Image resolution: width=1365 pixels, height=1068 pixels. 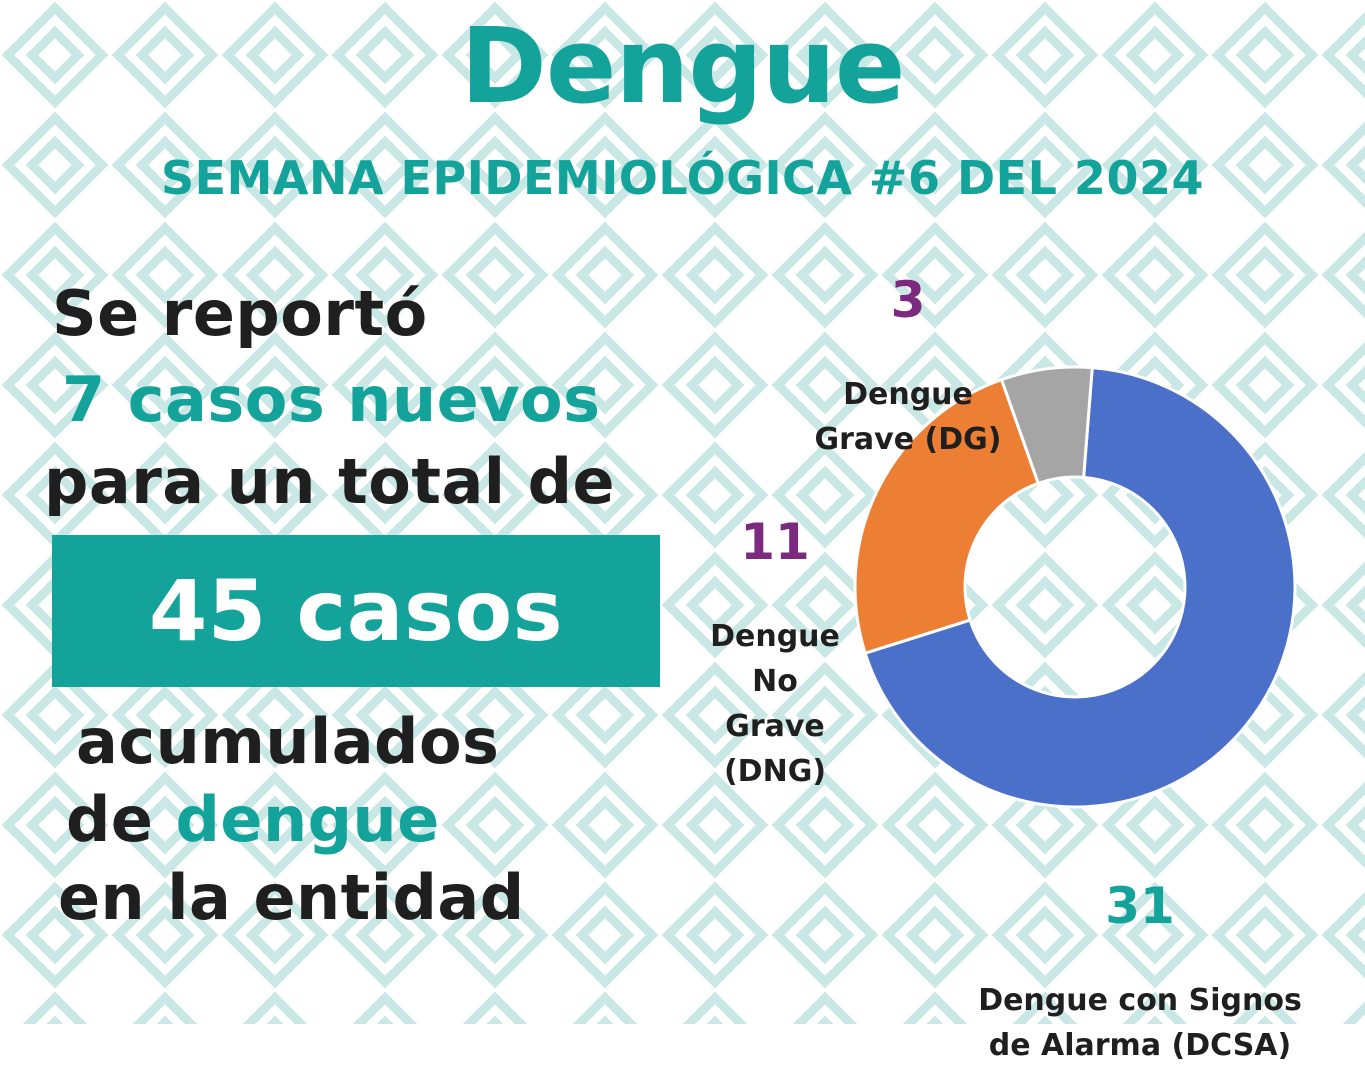 I want to click on total-cases-box: 45 casos, so click(x=356, y=611).